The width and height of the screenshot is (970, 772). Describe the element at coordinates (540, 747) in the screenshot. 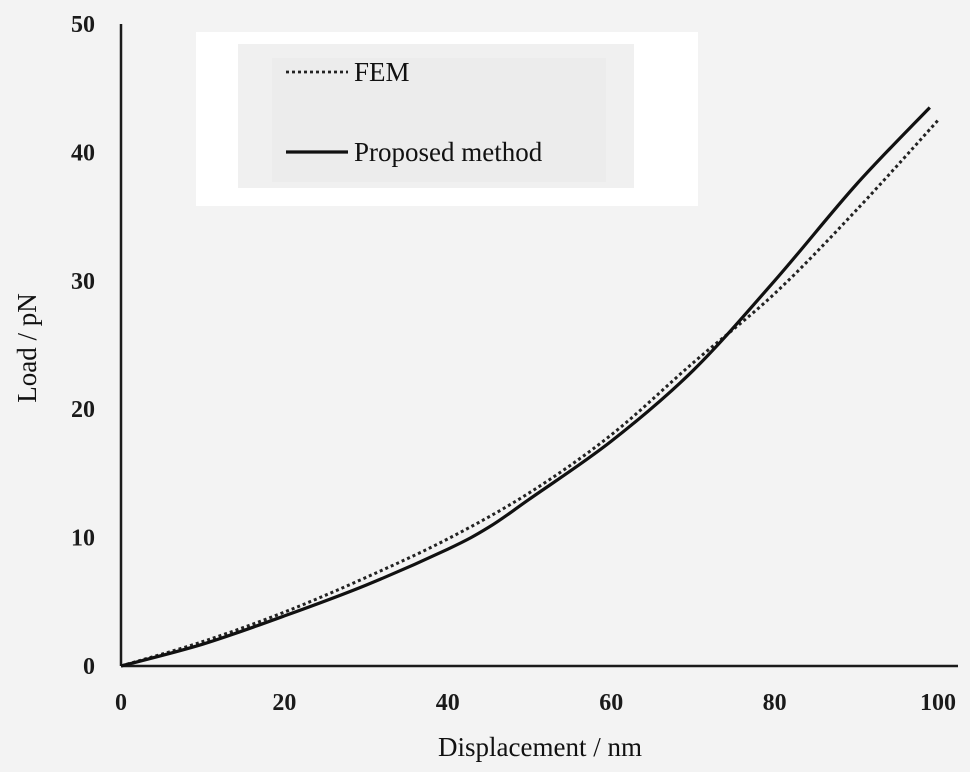

I see `x-axis-title: Displacement / nm` at that location.